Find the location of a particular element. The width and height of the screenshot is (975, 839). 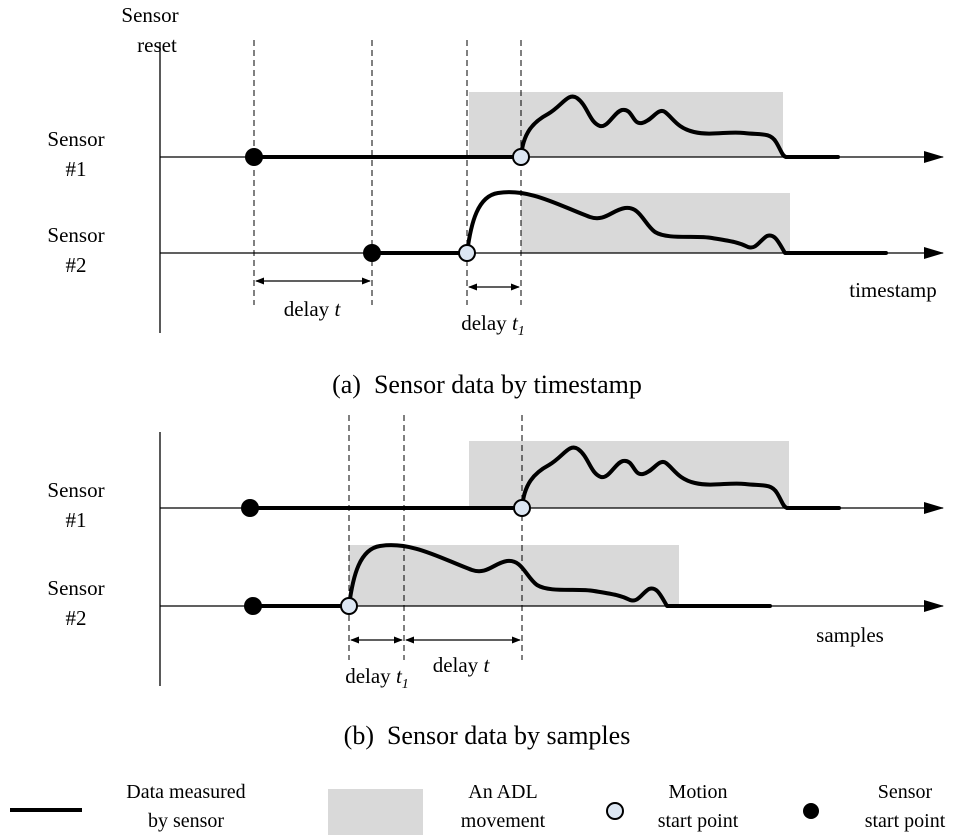

legend-sensor-label-line2: start point is located at coordinates (905, 821).